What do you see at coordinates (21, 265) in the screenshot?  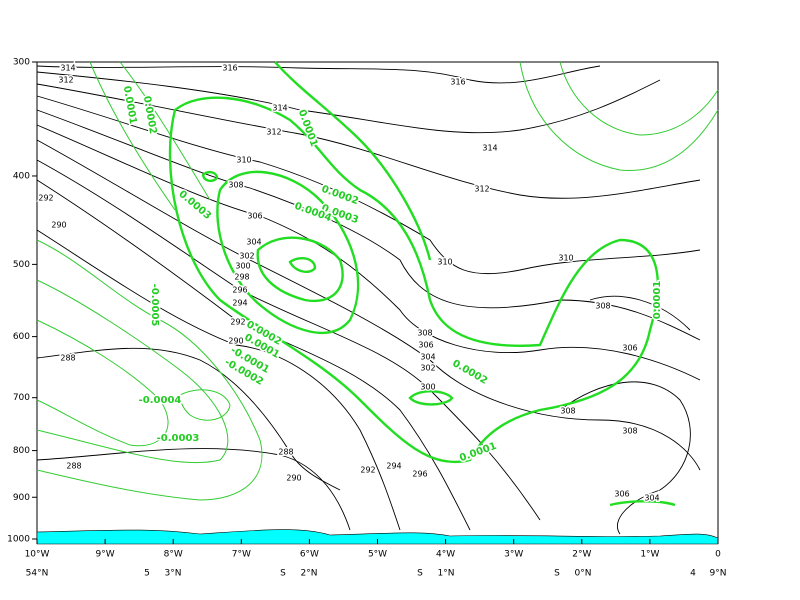 I see `y-tick-label: 500` at bounding box center [21, 265].